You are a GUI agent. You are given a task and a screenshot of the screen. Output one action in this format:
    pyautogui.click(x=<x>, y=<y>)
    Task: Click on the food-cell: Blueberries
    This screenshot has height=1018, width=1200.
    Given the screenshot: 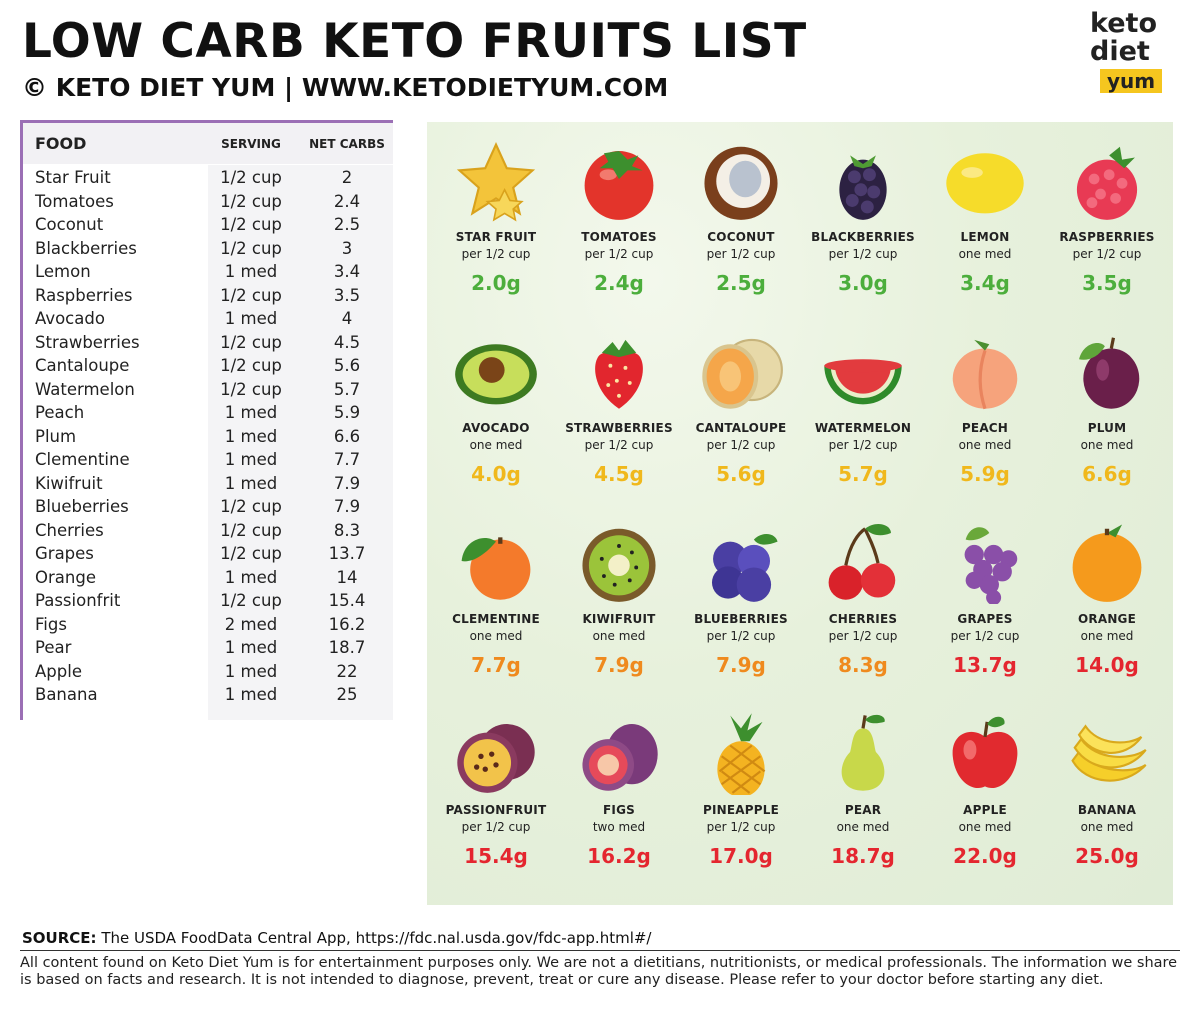 What is the action you would take?
    pyautogui.click(x=82, y=506)
    